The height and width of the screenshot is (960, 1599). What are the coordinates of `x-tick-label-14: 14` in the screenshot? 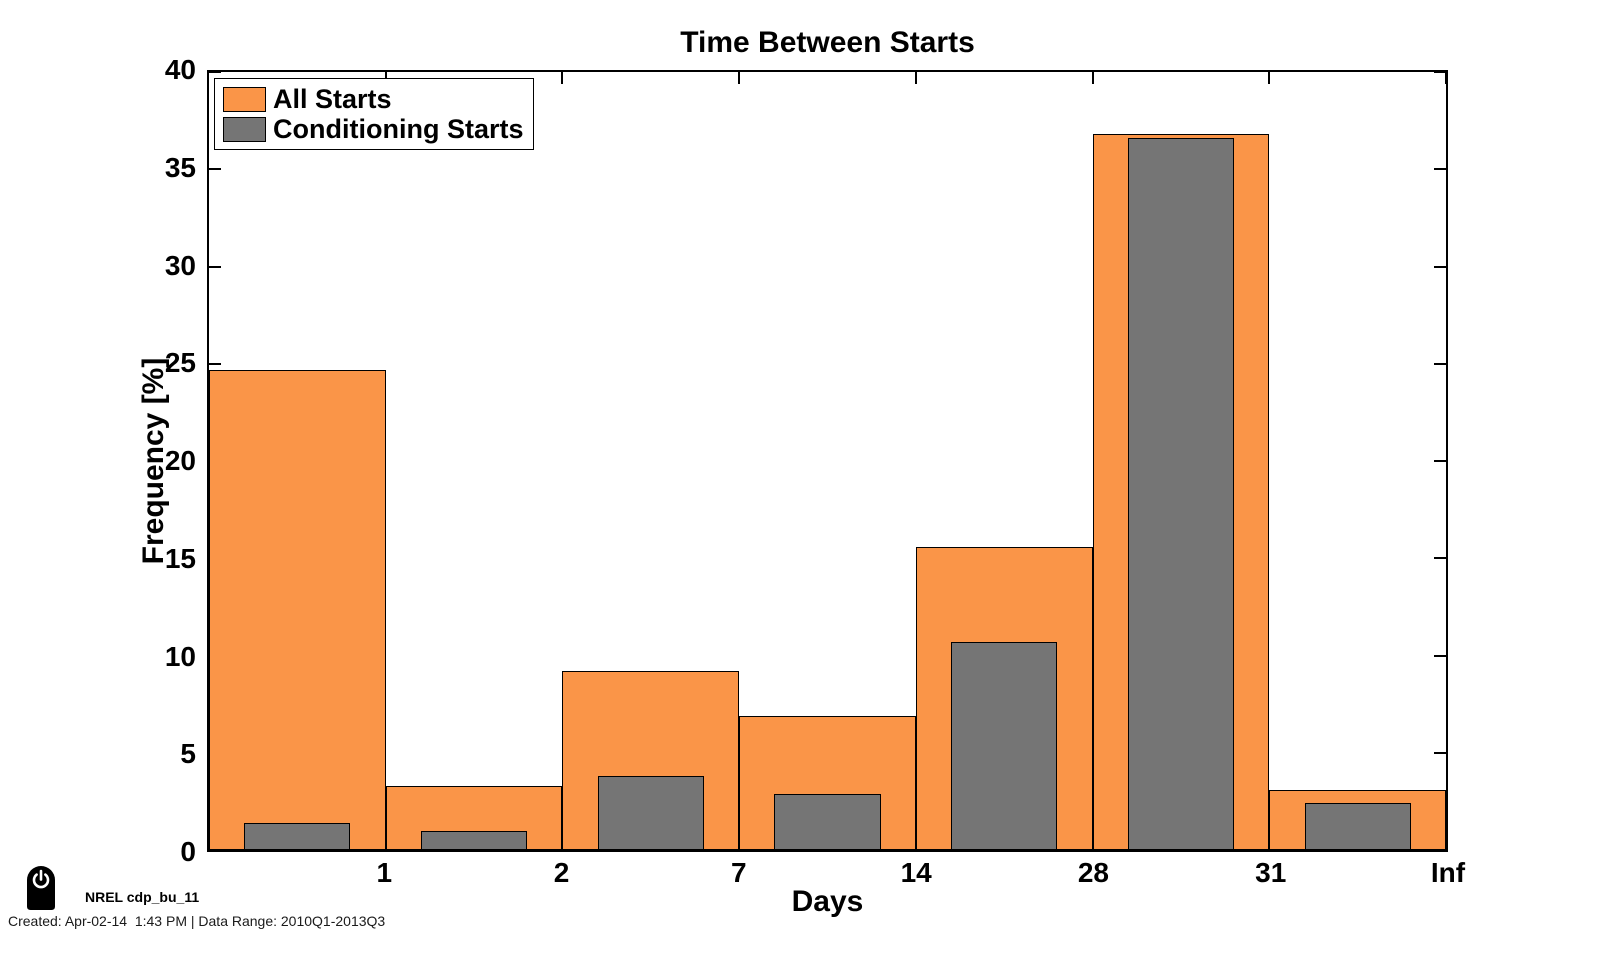 It's located at (916, 872).